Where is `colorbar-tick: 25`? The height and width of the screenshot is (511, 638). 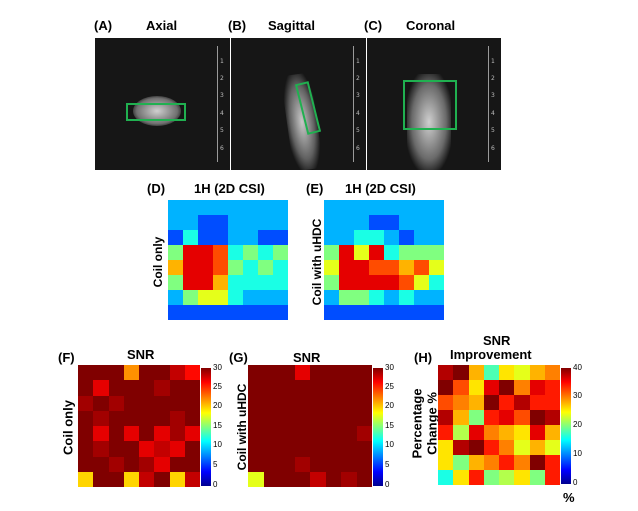
colorbar-tick: 25 is located at coordinates (217, 386).